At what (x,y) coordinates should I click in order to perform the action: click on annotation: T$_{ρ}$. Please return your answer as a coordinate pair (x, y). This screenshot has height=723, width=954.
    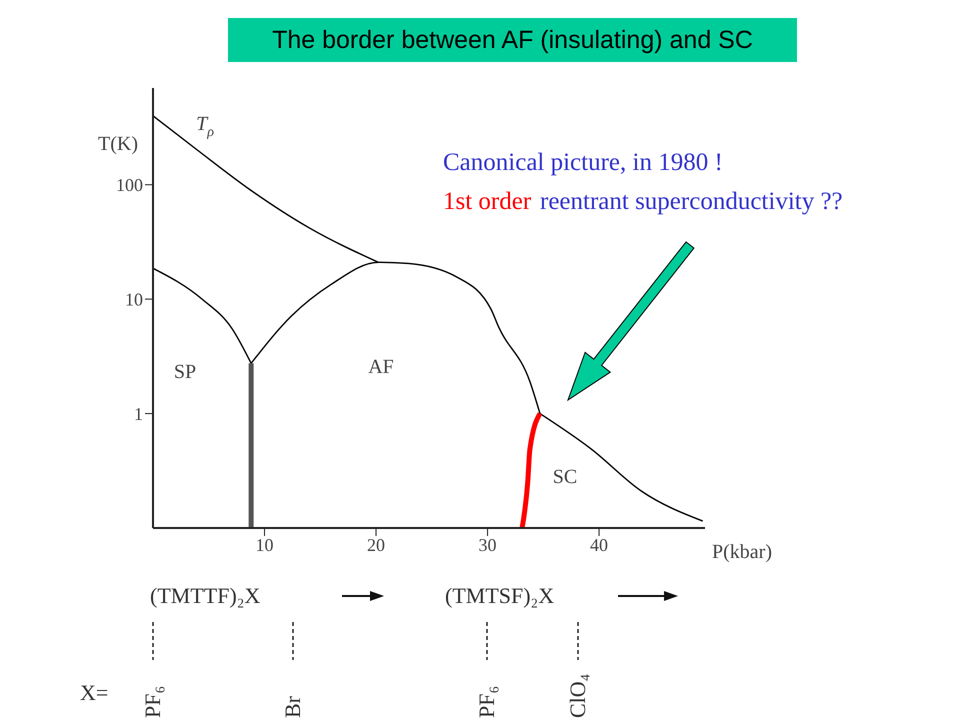
    Looking at the image, I should click on (205, 126).